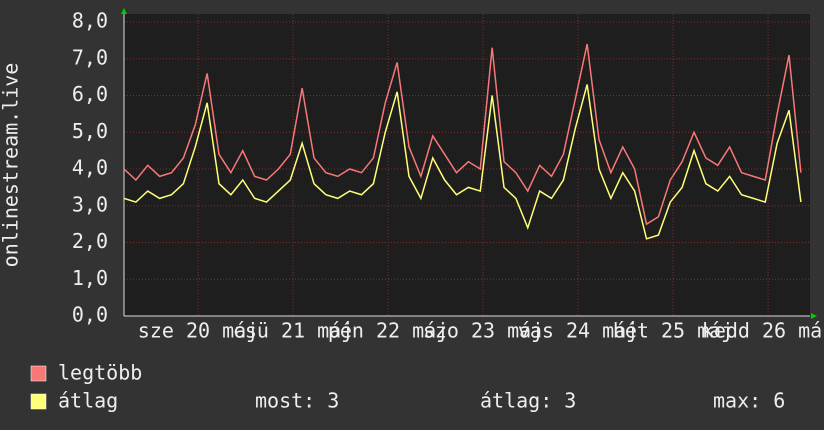  What do you see at coordinates (90, 278) in the screenshot?
I see `y-tick-label: 1,0` at bounding box center [90, 278].